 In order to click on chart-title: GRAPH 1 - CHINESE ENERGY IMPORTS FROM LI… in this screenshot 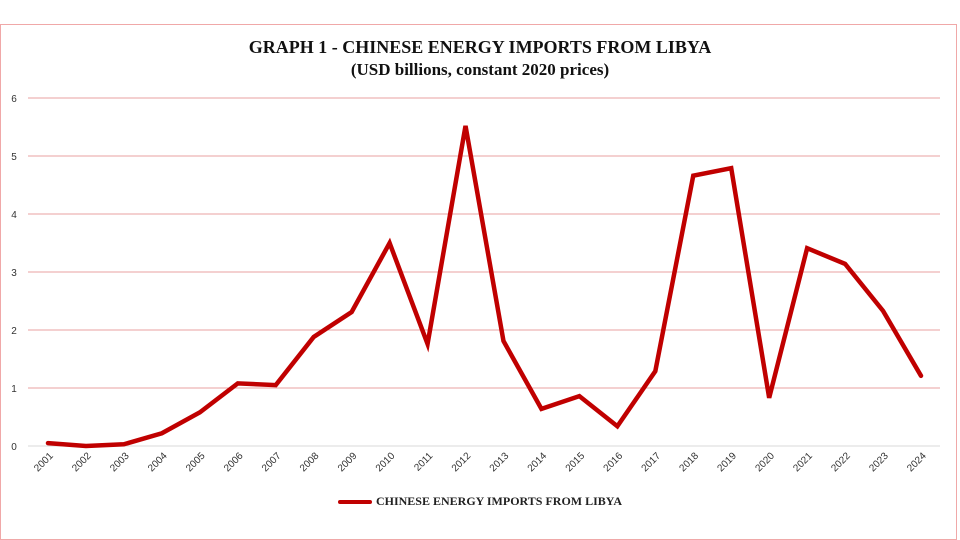, I will do `click(480, 47)`.